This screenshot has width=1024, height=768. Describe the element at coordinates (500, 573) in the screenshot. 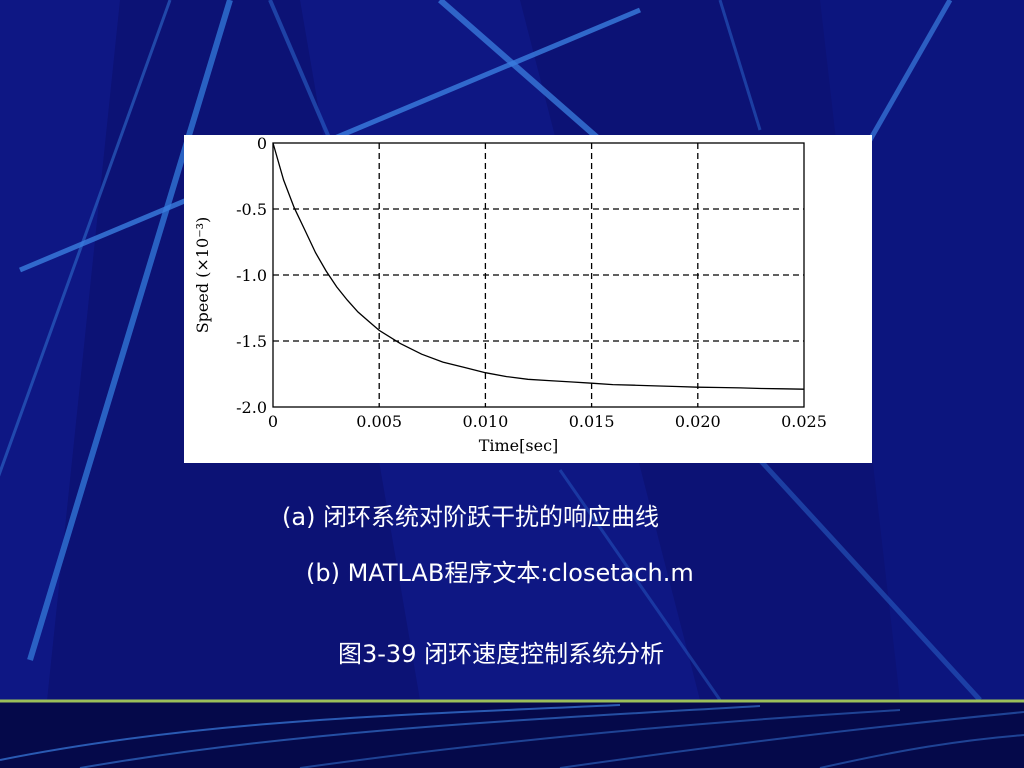

I see `caption-b: (b) MATLAB程序文本:closetach.m` at that location.